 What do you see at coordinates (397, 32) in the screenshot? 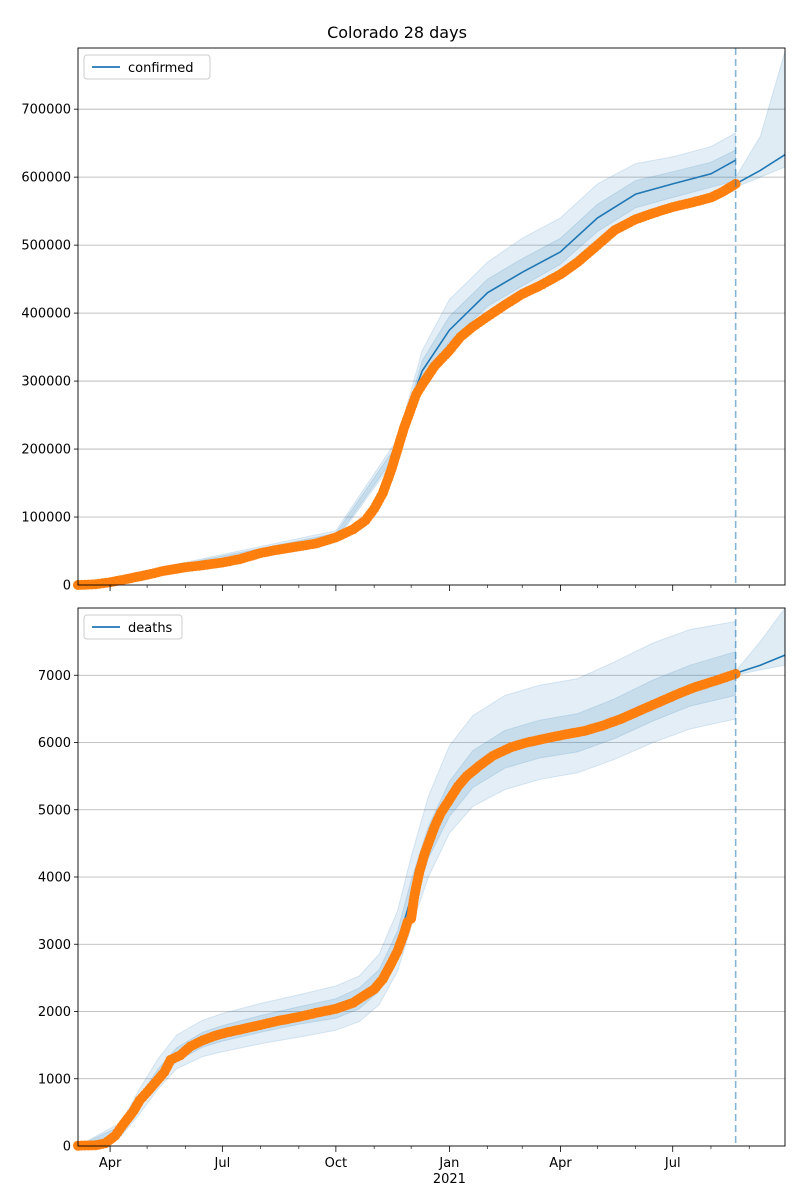
I see `chart-title: Colorado 28 days` at bounding box center [397, 32].